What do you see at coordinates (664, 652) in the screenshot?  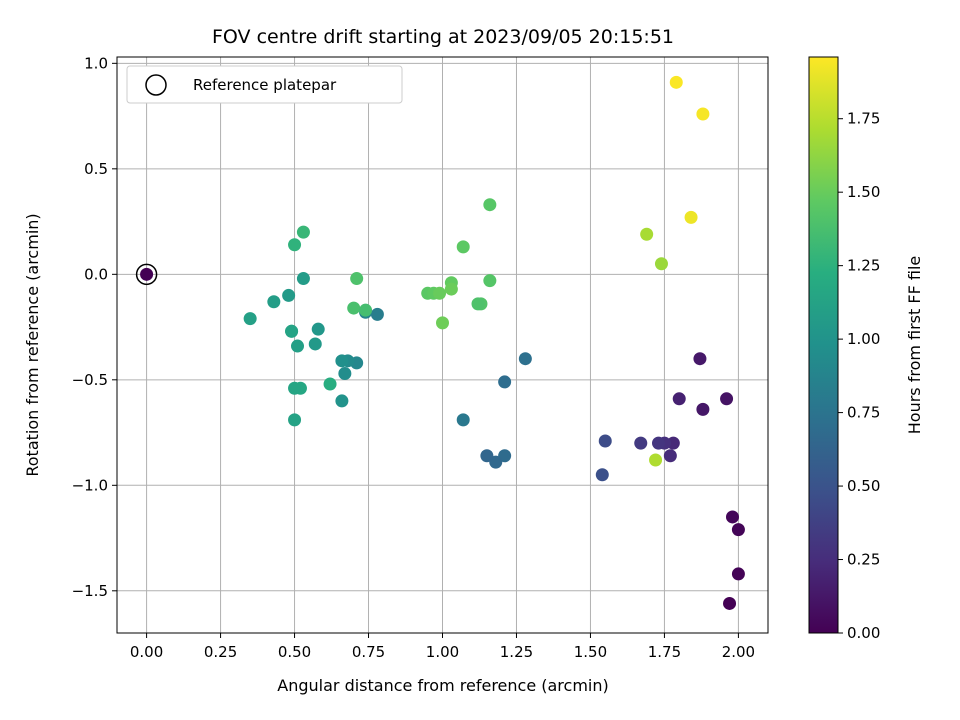 I see `x-tick-label: 1.75` at bounding box center [664, 652].